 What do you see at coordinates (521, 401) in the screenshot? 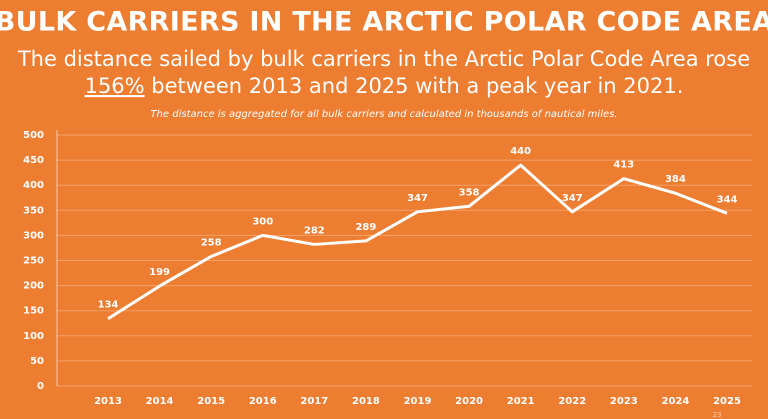
I see `x-tick-label: 2021` at bounding box center [521, 401].